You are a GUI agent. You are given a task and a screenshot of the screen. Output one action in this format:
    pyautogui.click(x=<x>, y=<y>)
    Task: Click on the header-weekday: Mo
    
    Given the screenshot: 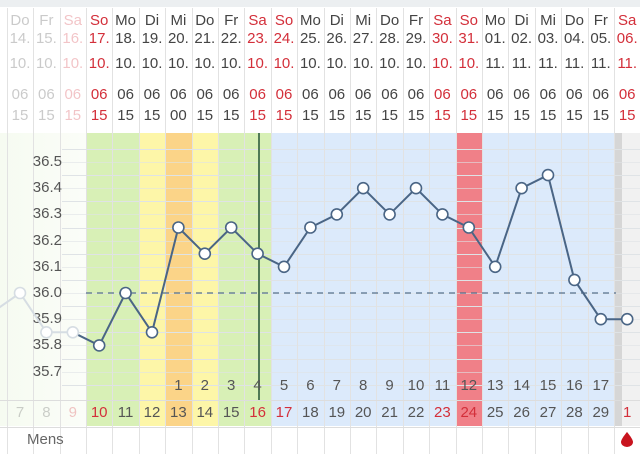 What is the action you would take?
    pyautogui.click(x=310, y=20)
    